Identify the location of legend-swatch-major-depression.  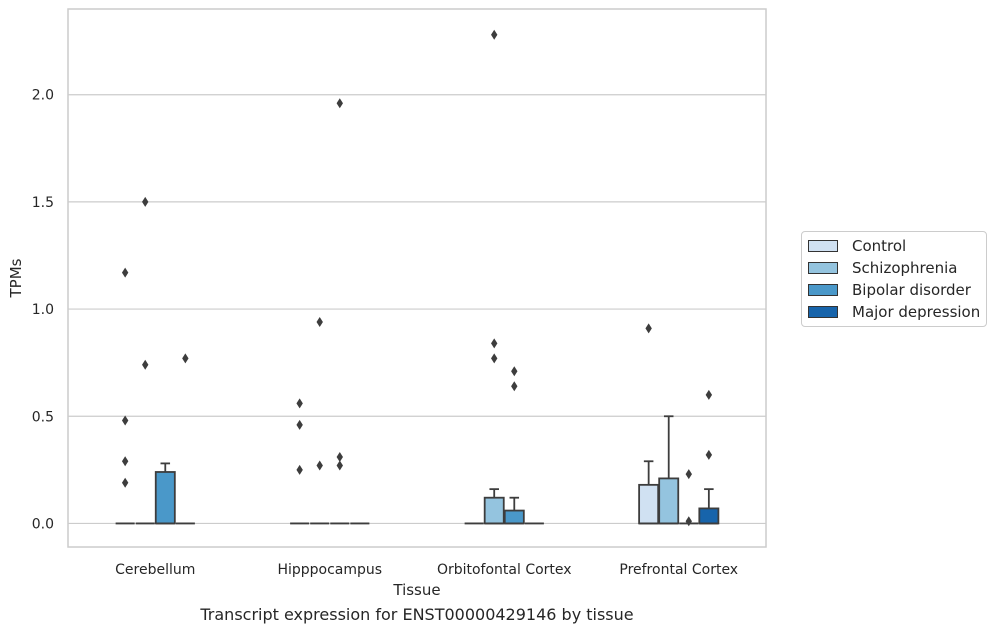
(823, 312).